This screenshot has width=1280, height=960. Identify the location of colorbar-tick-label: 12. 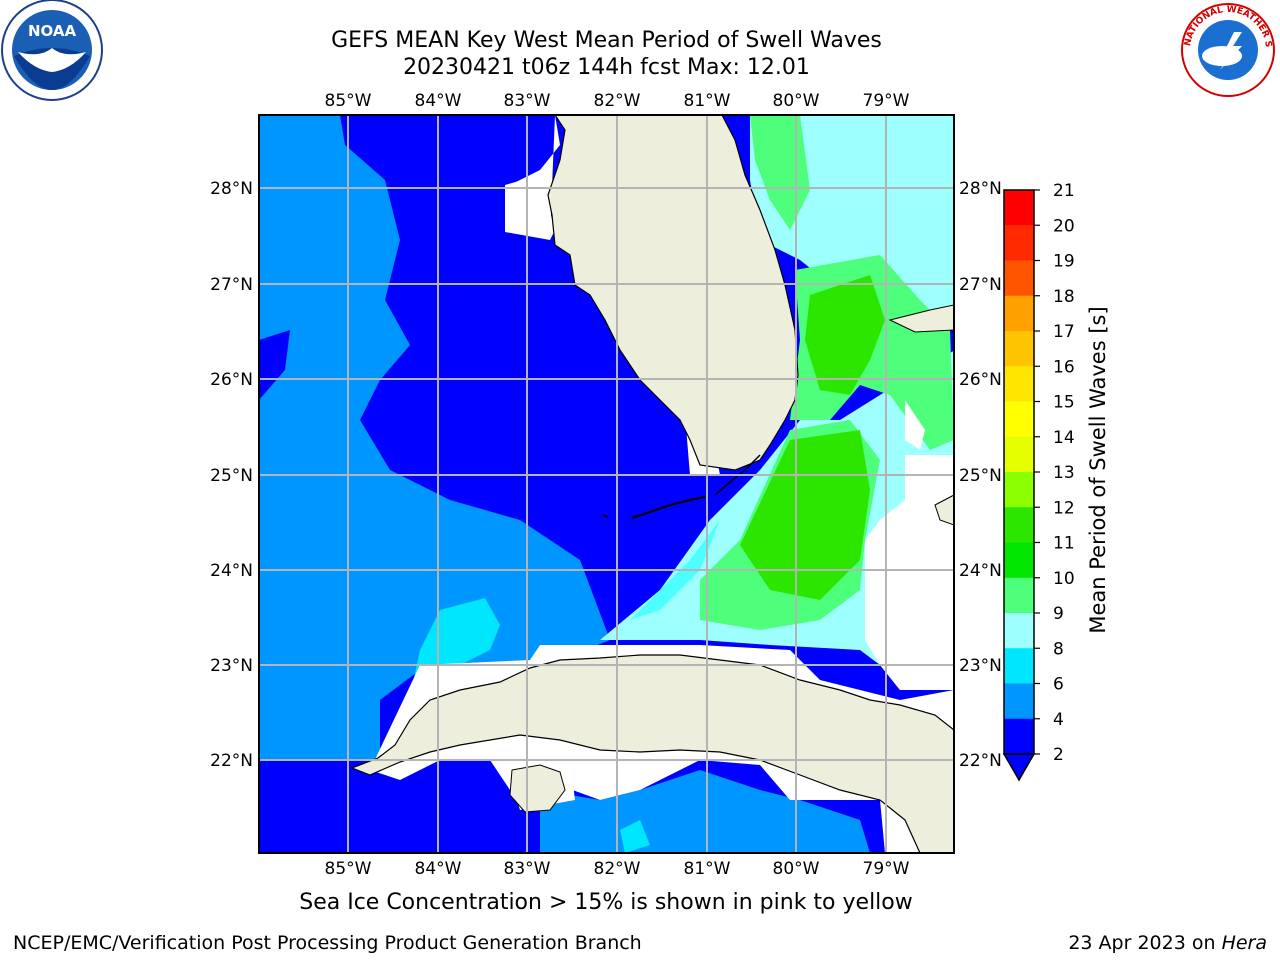
(1064, 508).